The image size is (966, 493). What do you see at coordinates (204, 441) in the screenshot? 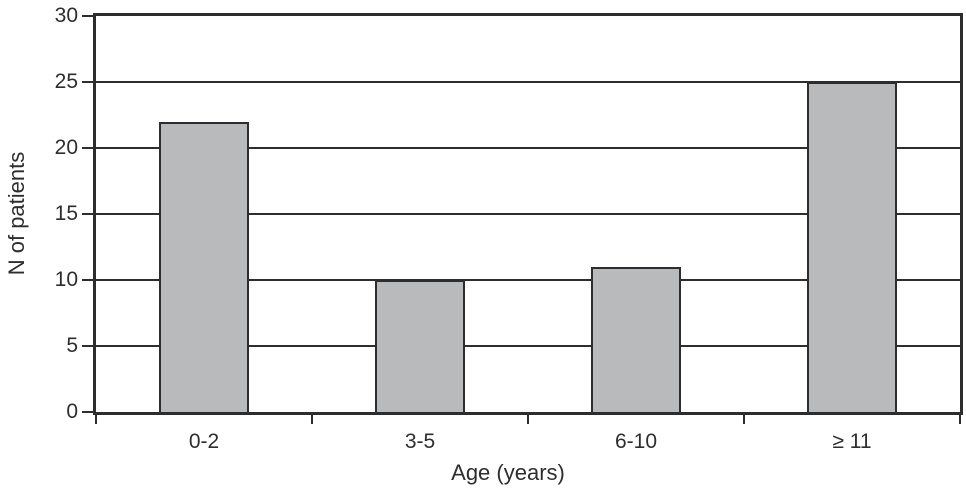
I see `x-tick-label-0-2: 0-2` at bounding box center [204, 441].